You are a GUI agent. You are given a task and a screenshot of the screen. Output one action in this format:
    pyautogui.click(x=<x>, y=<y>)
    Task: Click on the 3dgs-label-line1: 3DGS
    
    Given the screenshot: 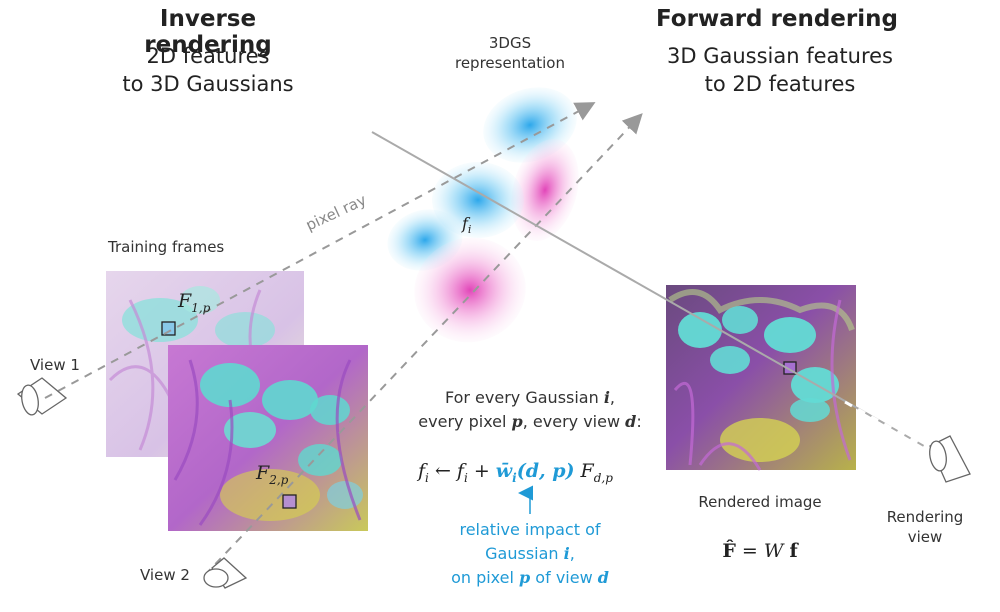 What is the action you would take?
    pyautogui.click(x=510, y=43)
    